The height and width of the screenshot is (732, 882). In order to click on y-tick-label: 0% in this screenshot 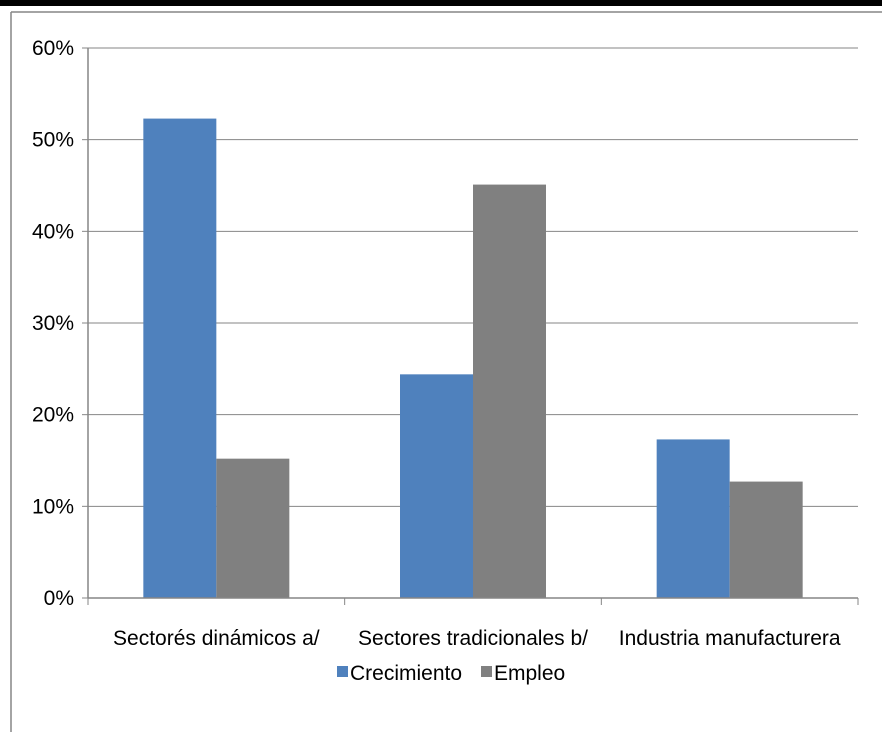, I will do `click(59, 598)`.